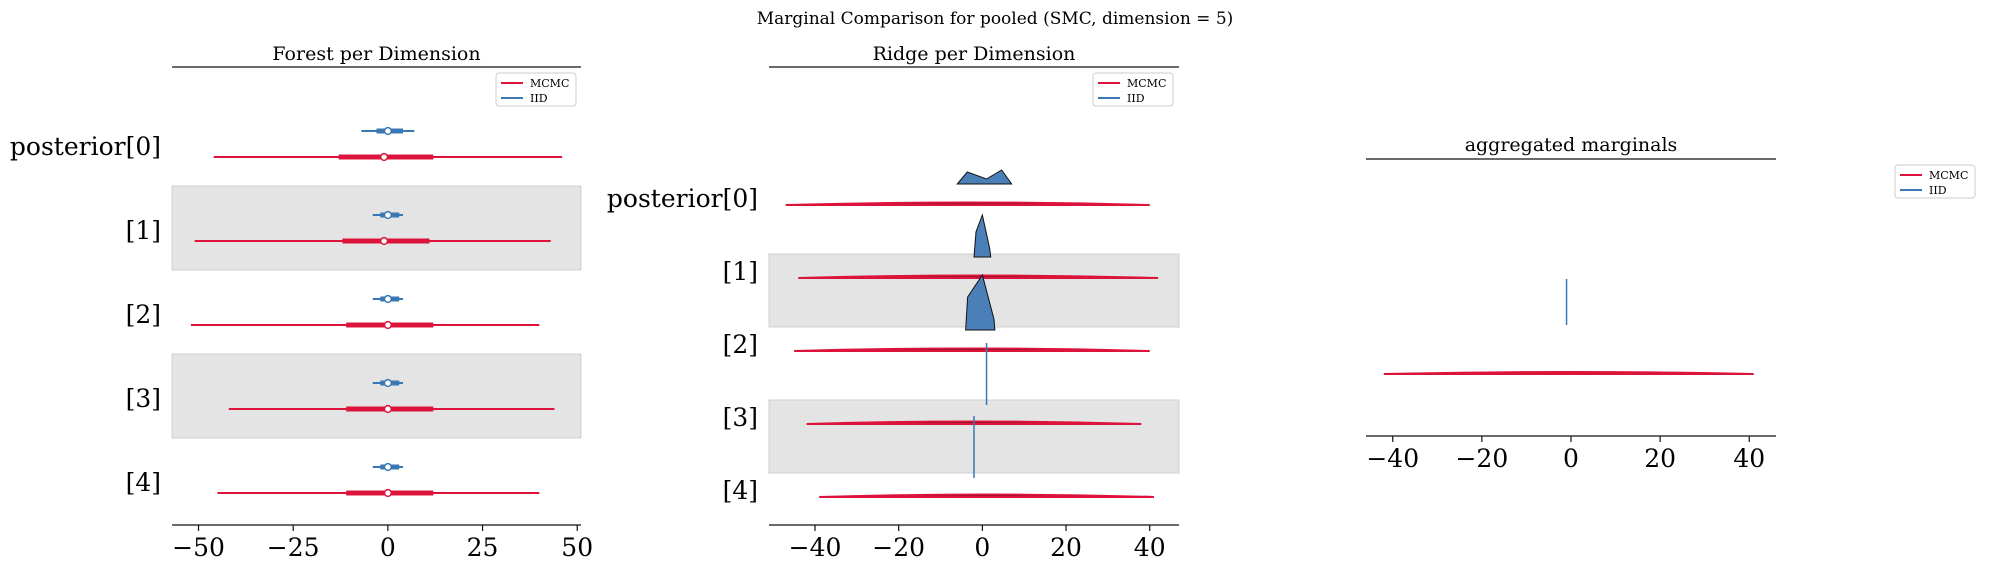 The height and width of the screenshot is (568, 1990). I want to click on ridge-x-tick-label: 0, so click(982, 547).